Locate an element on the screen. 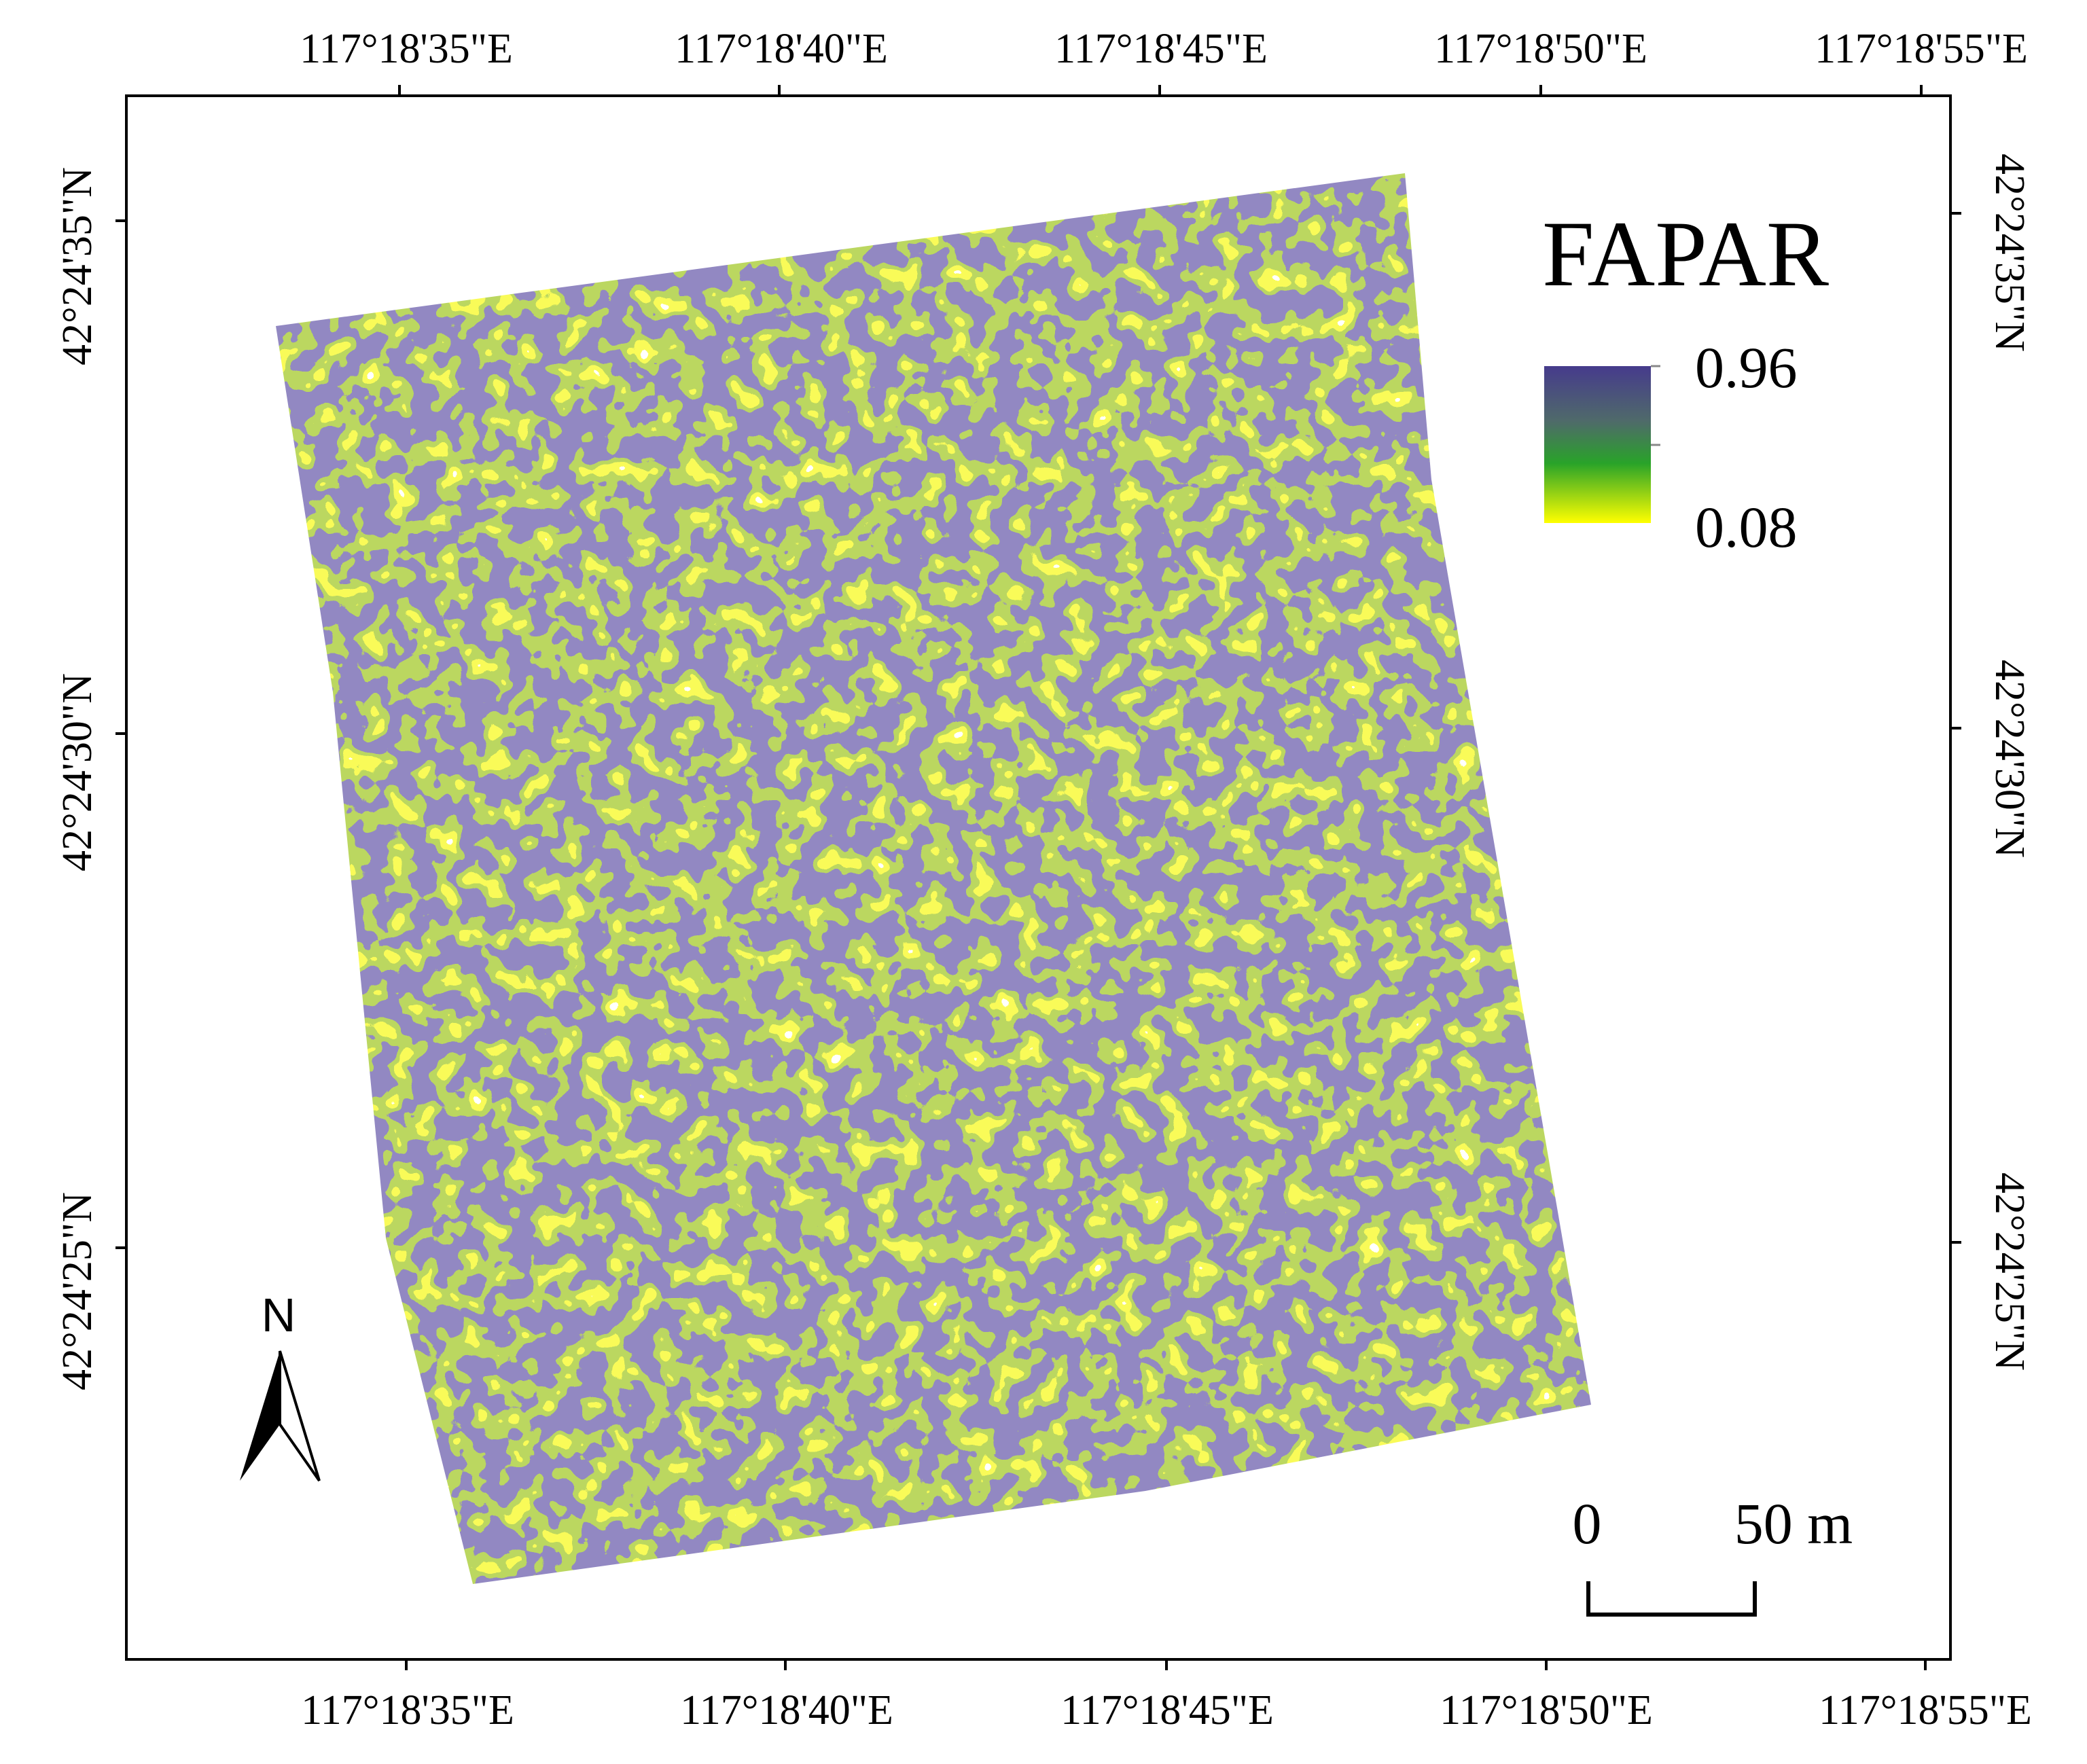  scale-bar: 0 50 m is located at coordinates (1713, 1554).